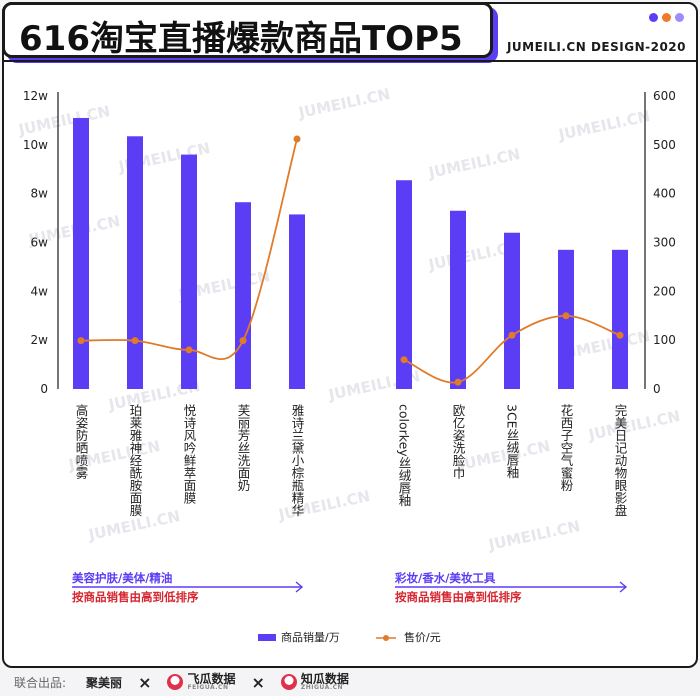 This screenshot has height=696, width=700. Describe the element at coordinates (243, 448) in the screenshot. I see `x-tick-label: 芙丽芳丝洗面奶` at that location.